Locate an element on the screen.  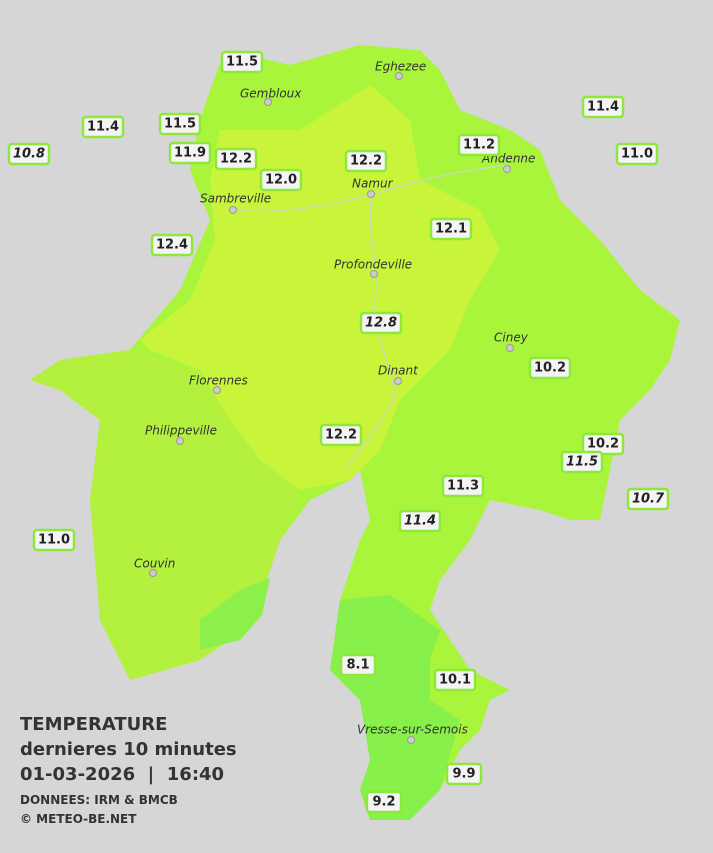
town-label: Sambreville is located at coordinates (235, 199).